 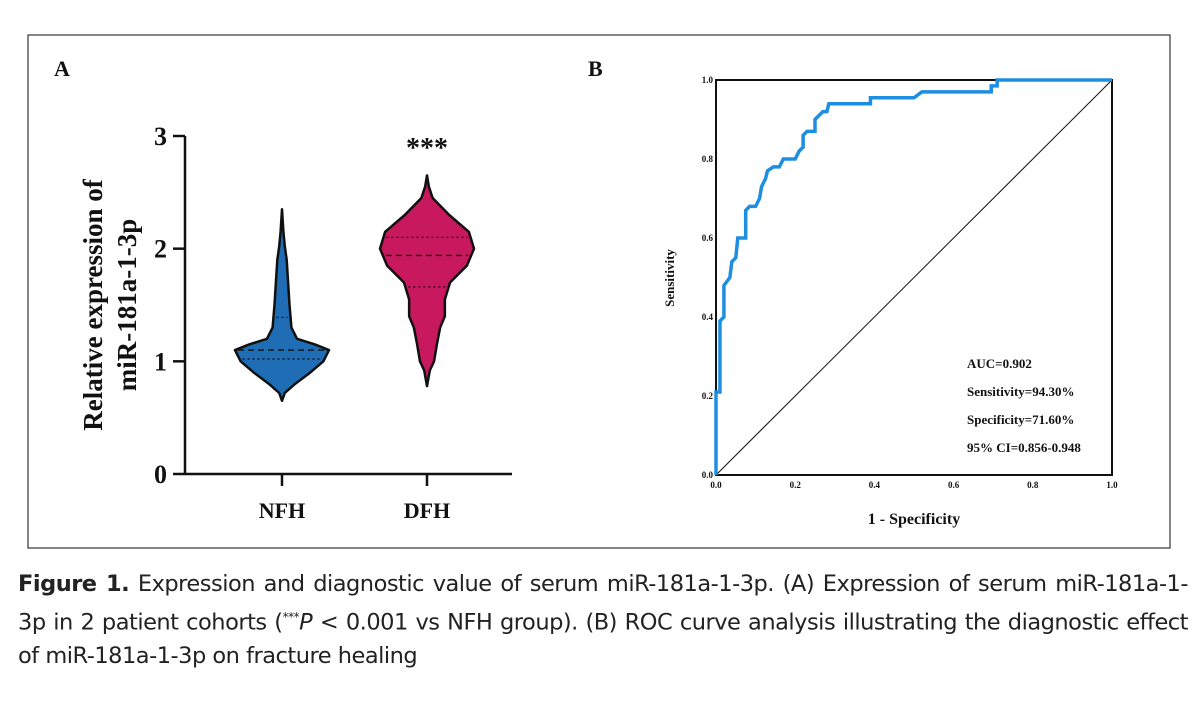 I want to click on annotation-ci: 95% CI=0.856-0.948, so click(x=1024, y=447).